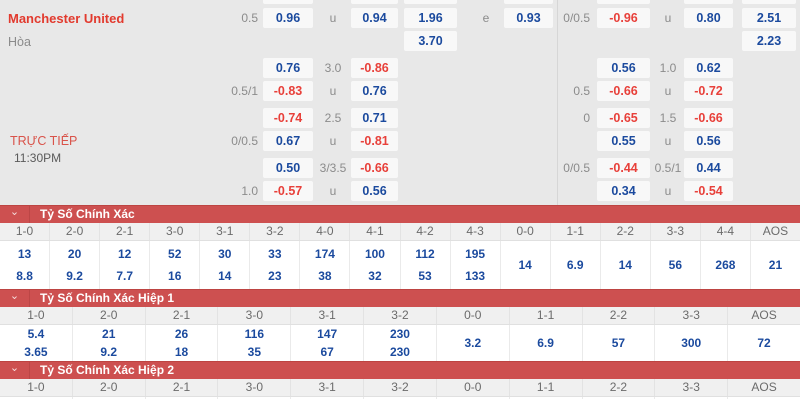  What do you see at coordinates (623, 191) in the screenshot?
I see `odds-value-cell: 0.34` at bounding box center [623, 191].